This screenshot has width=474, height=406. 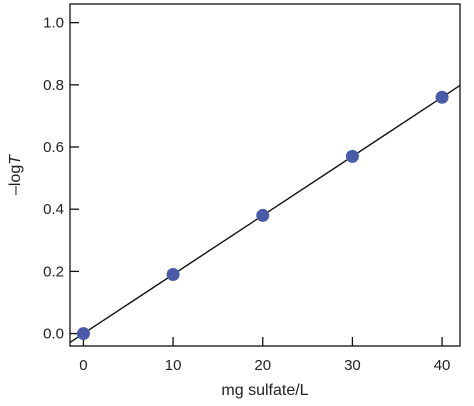 What do you see at coordinates (53, 23) in the screenshot?
I see `y-tick-label: 1.0` at bounding box center [53, 23].